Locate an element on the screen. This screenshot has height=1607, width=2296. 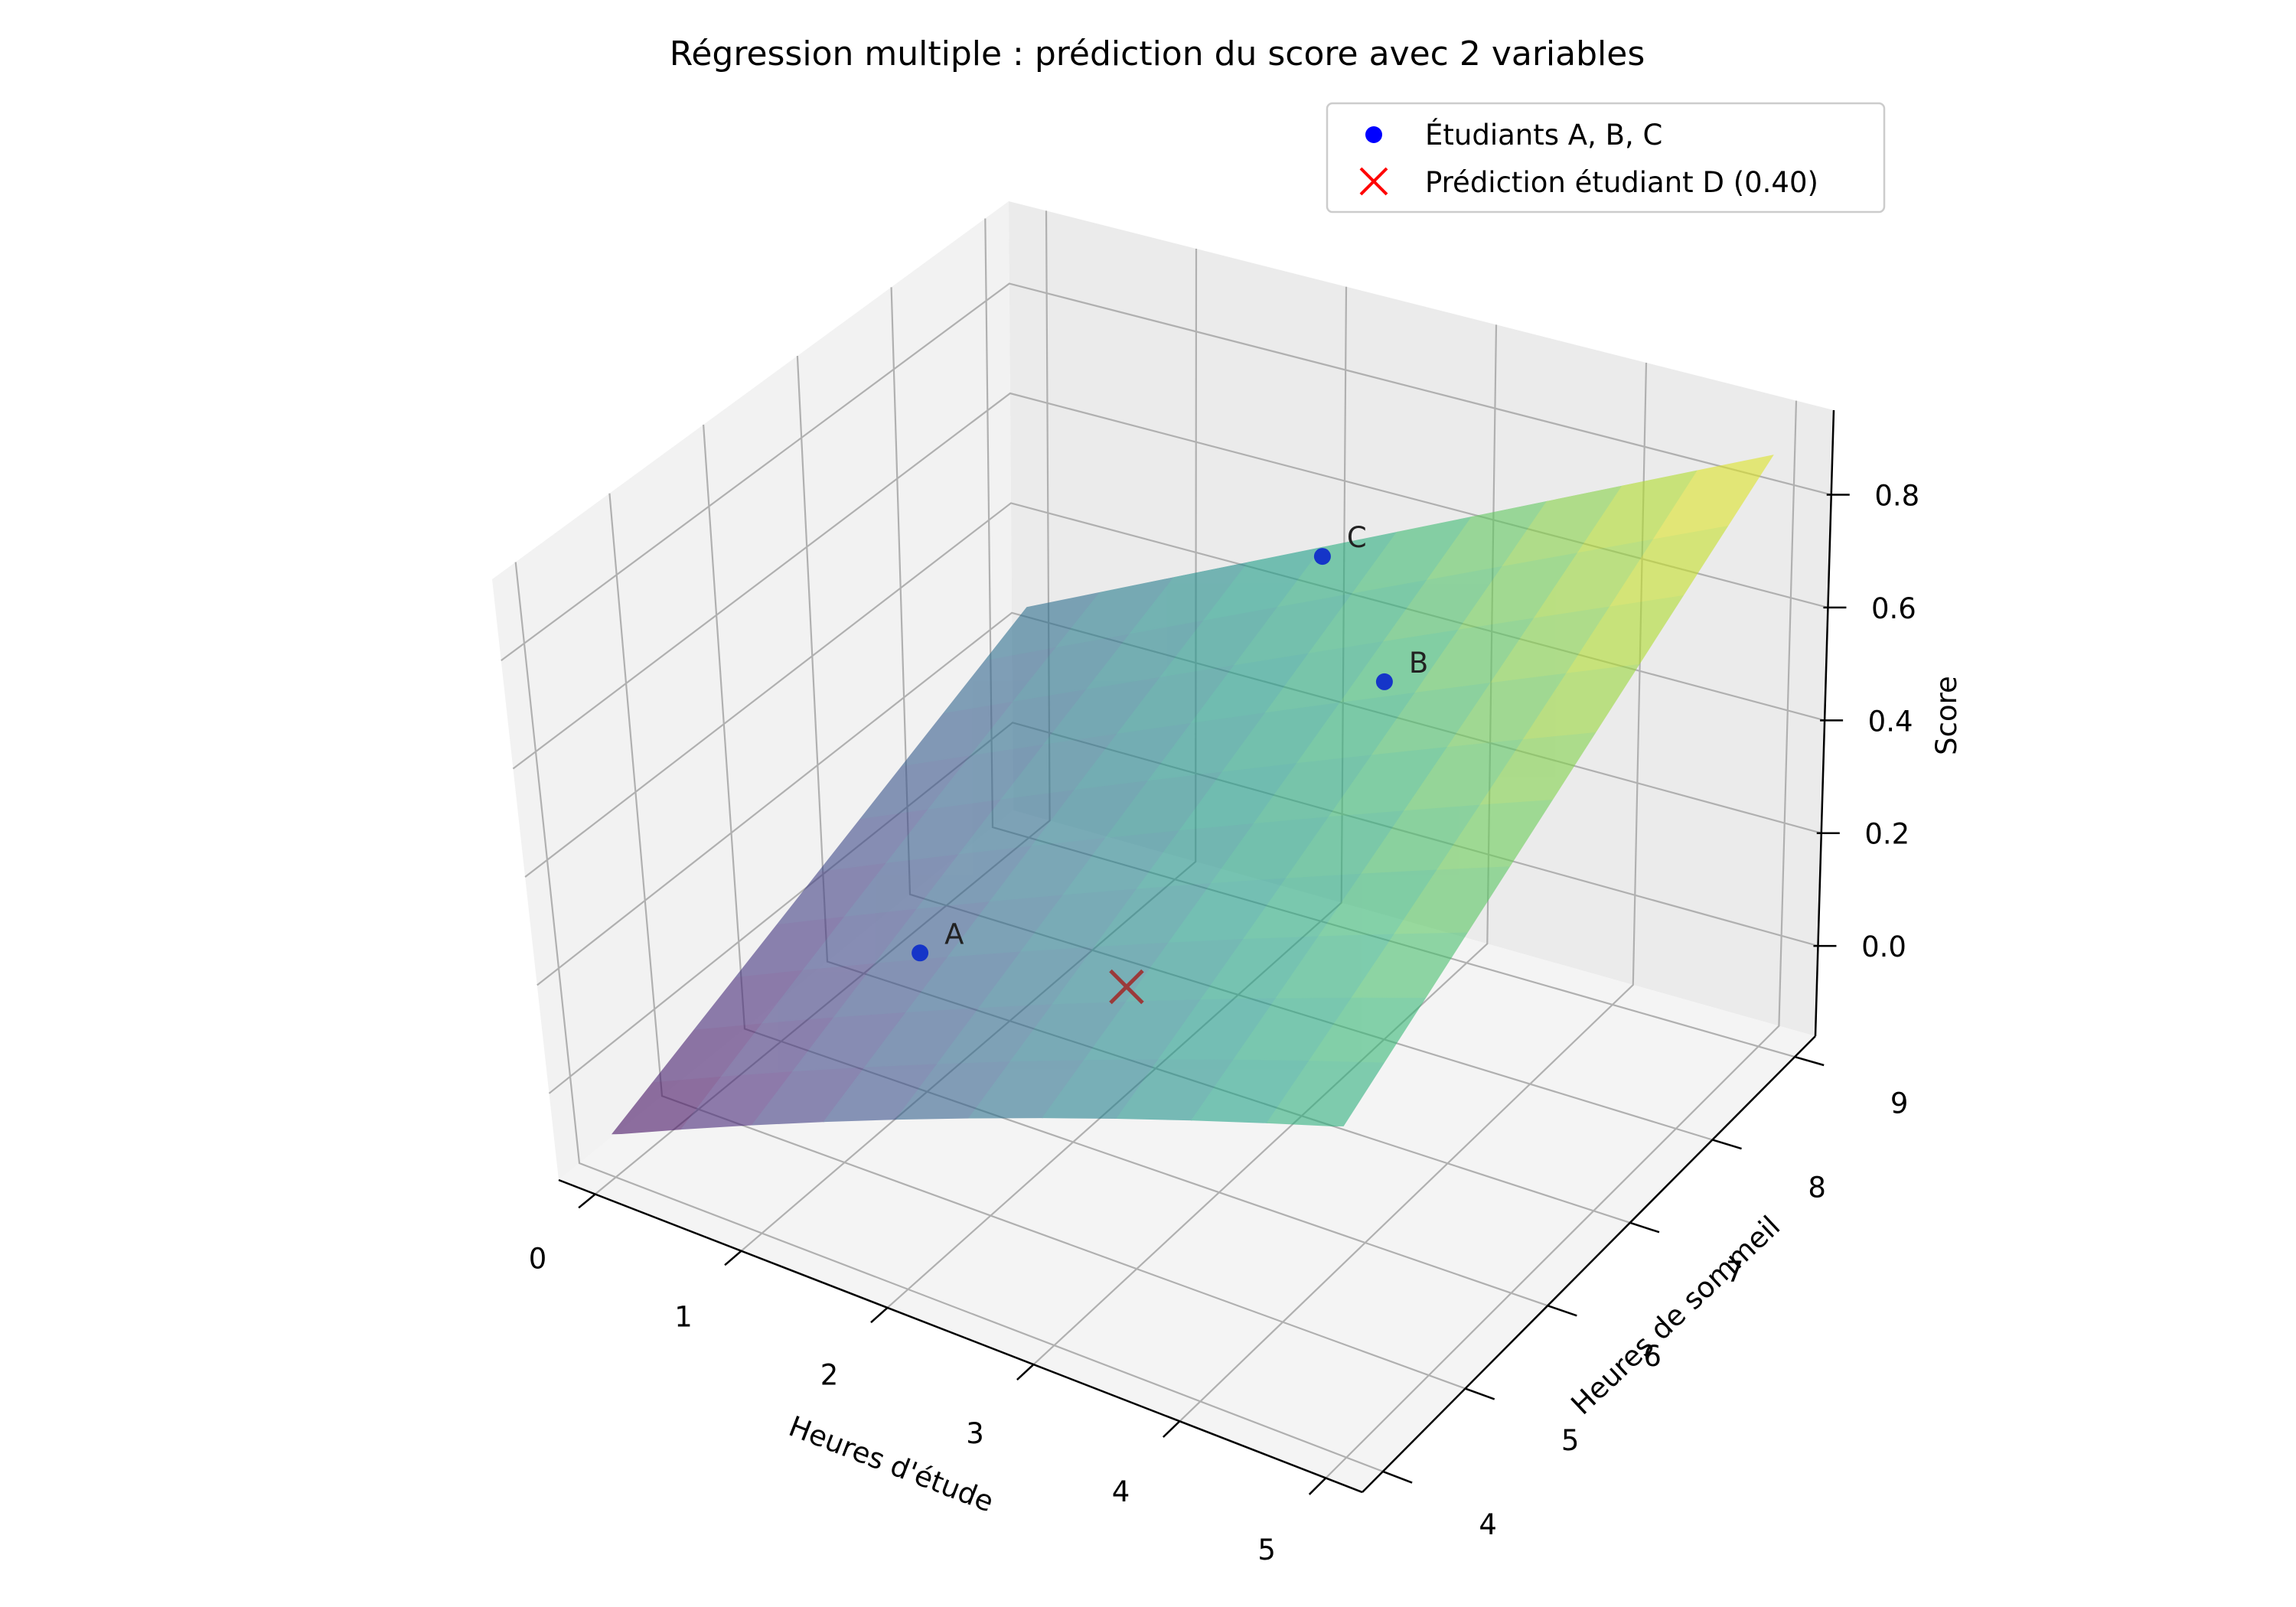
legend-frame is located at coordinates (1606, 158).